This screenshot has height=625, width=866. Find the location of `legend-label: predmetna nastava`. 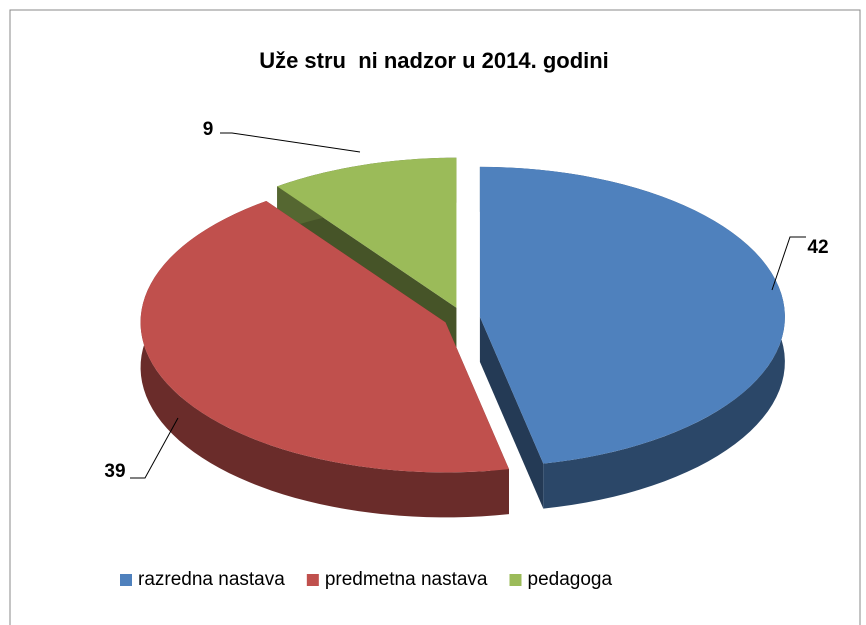

legend-label: predmetna nastava is located at coordinates (406, 579).